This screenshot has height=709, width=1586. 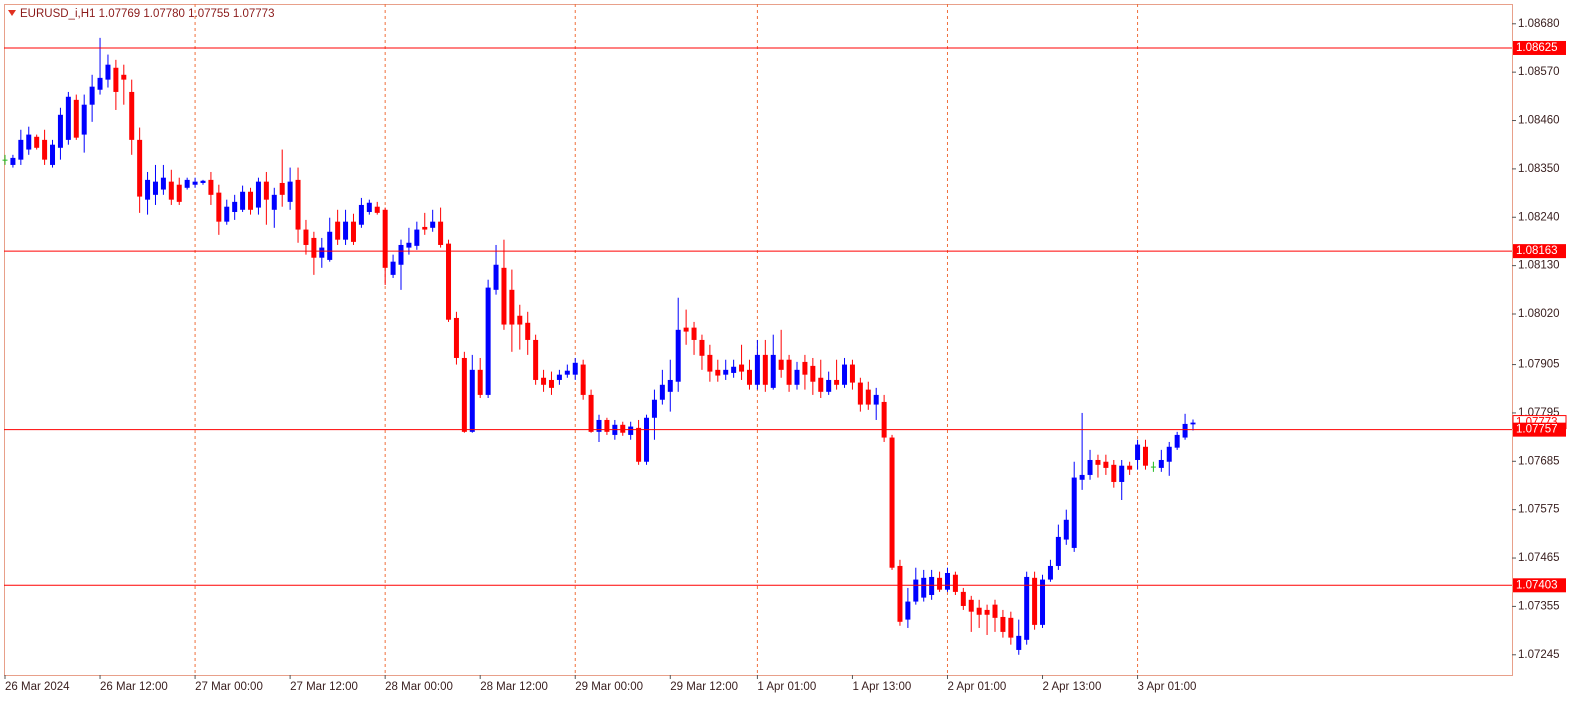 What do you see at coordinates (1537, 48) in the screenshot?
I see `level-label: 1.08625` at bounding box center [1537, 48].